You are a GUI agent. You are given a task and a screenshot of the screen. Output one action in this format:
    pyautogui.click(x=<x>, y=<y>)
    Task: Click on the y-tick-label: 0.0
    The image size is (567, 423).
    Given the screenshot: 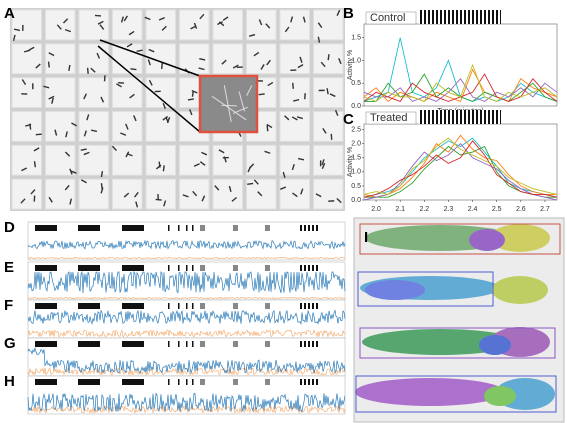 What is the action you would take?
    pyautogui.click(x=356, y=200)
    